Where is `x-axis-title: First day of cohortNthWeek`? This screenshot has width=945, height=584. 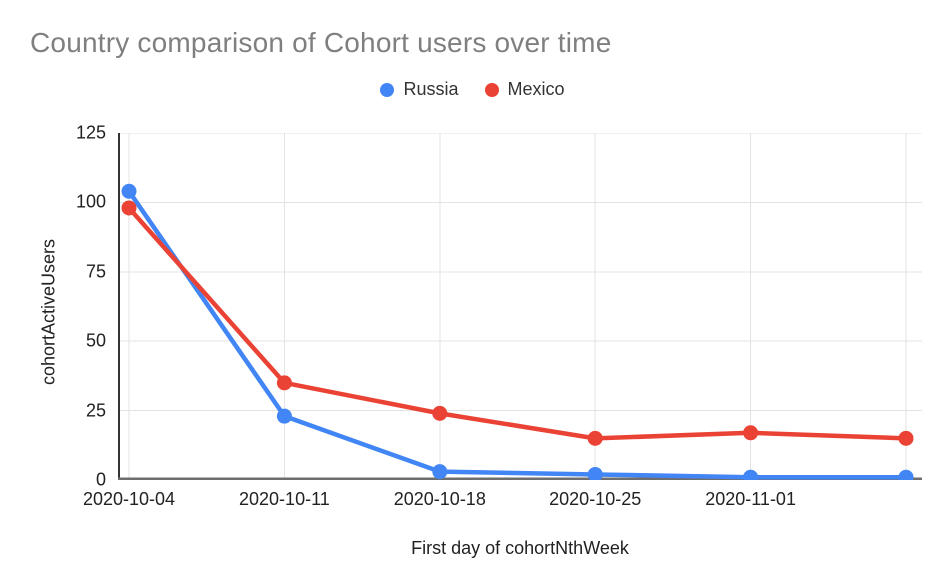 x-axis-title: First day of cohortNthWeek is located at coordinates (520, 548).